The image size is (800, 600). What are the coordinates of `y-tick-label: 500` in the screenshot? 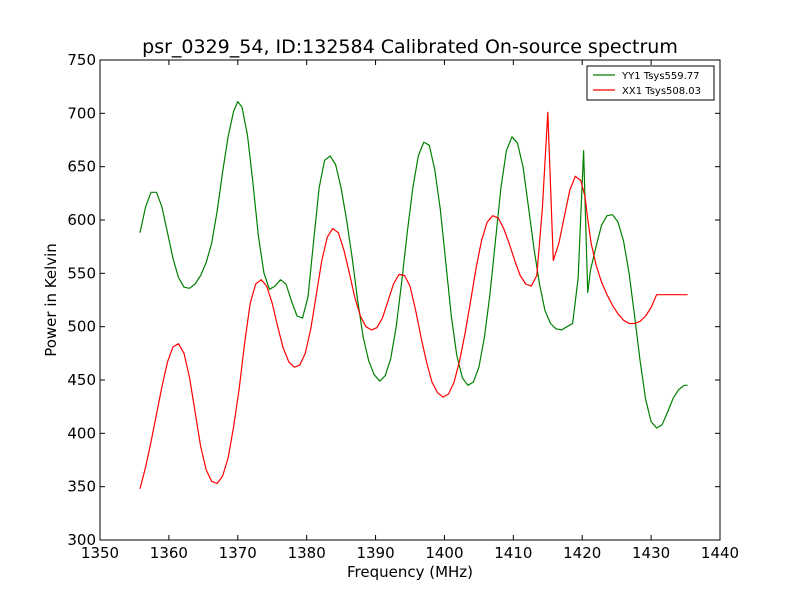 It's located at (81, 327).